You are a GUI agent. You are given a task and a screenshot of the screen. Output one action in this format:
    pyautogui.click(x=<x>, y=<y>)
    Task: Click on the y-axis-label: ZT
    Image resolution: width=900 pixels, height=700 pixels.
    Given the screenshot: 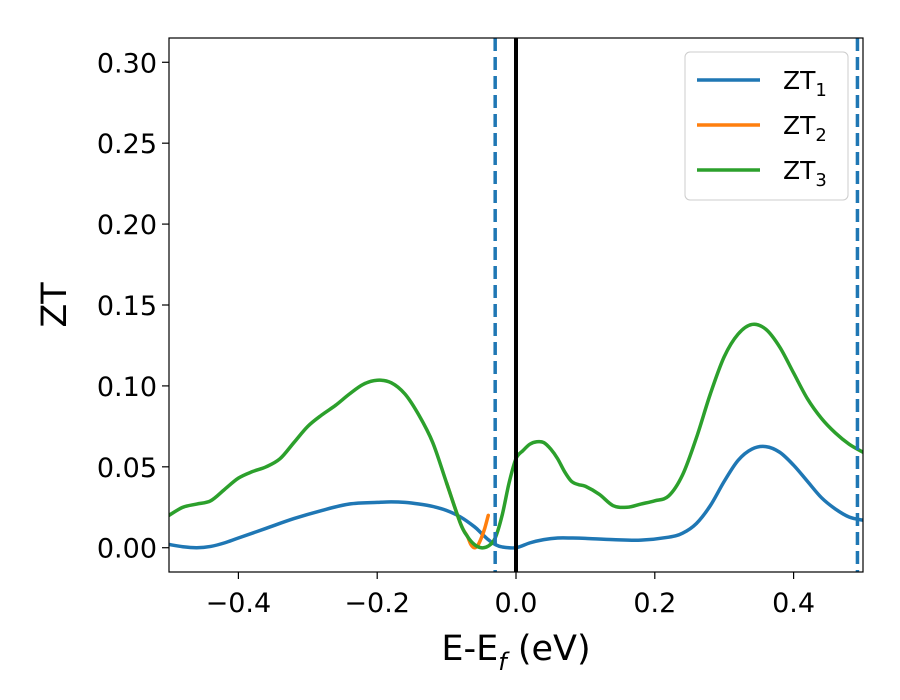 What is the action you would take?
    pyautogui.click(x=55, y=305)
    